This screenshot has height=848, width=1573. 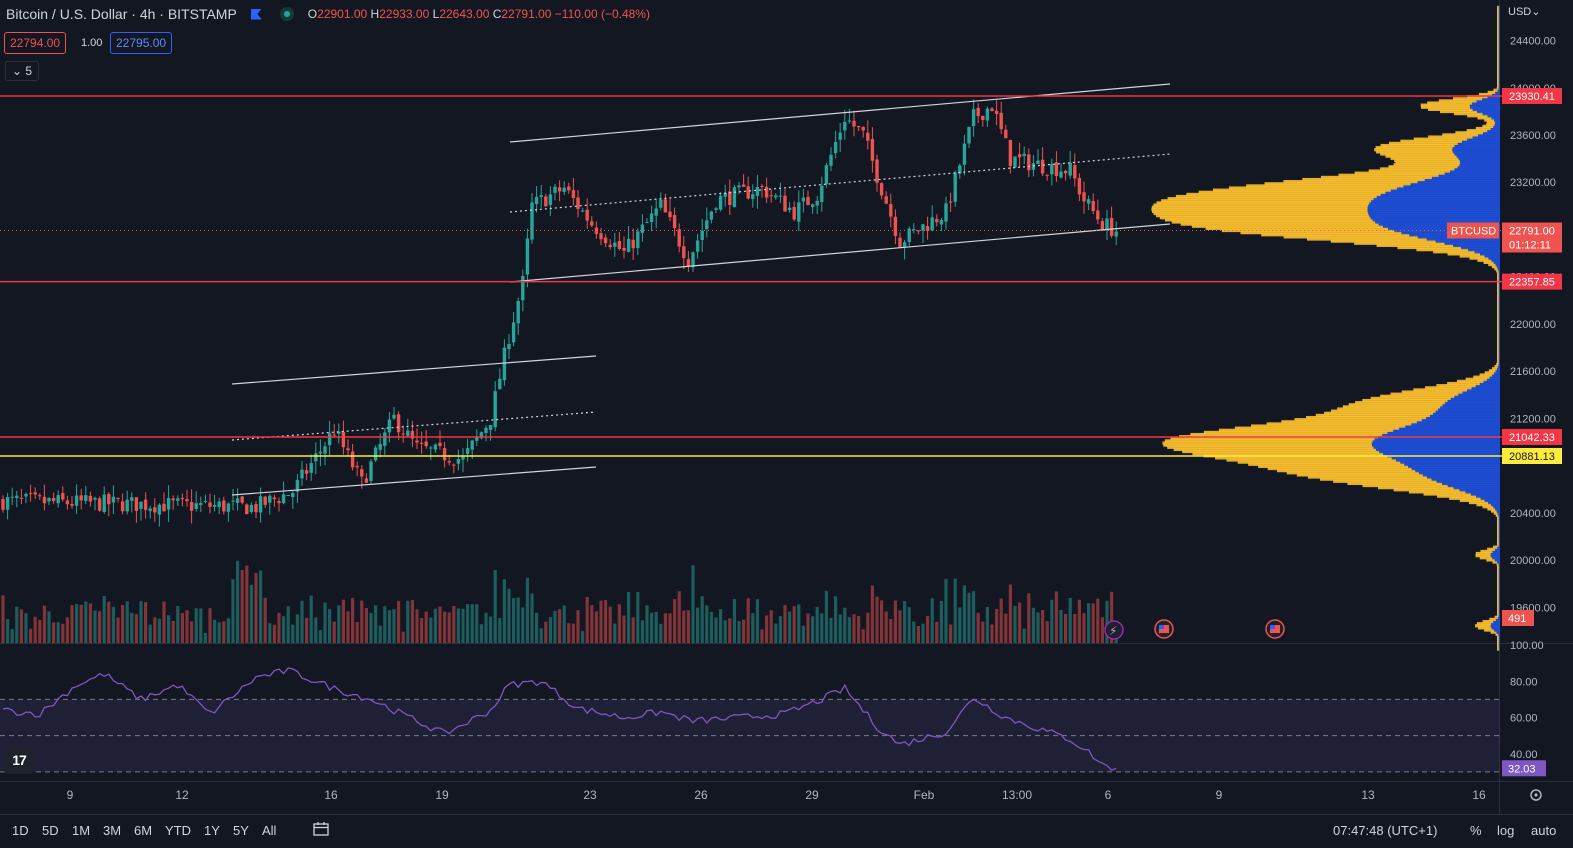 I want to click on time-tick-label: 13, so click(x=1368, y=795).